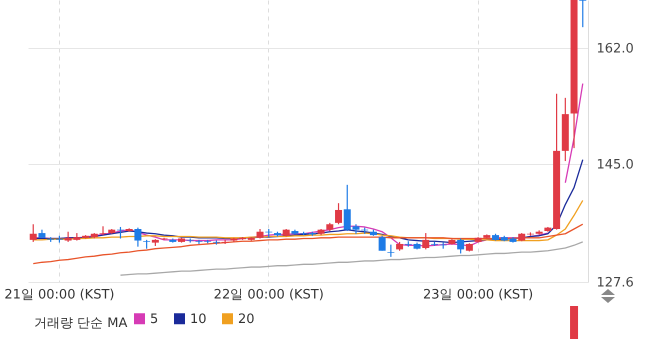 The image size is (648, 339). What do you see at coordinates (154, 319) in the screenshot?
I see `legend-label: 5` at bounding box center [154, 319].